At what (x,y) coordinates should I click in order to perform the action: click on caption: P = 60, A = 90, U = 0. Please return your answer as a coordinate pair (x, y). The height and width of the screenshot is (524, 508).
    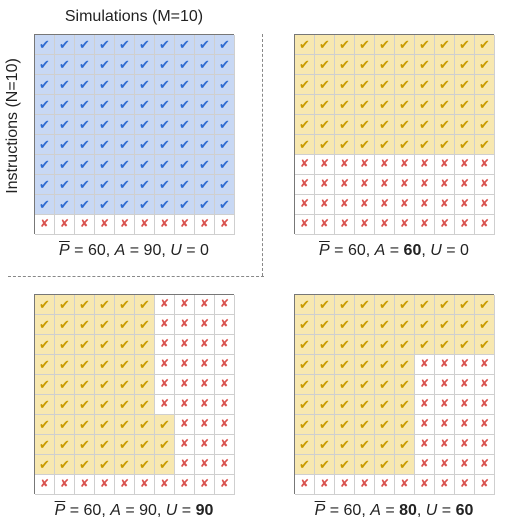
    Looking at the image, I should click on (134, 250).